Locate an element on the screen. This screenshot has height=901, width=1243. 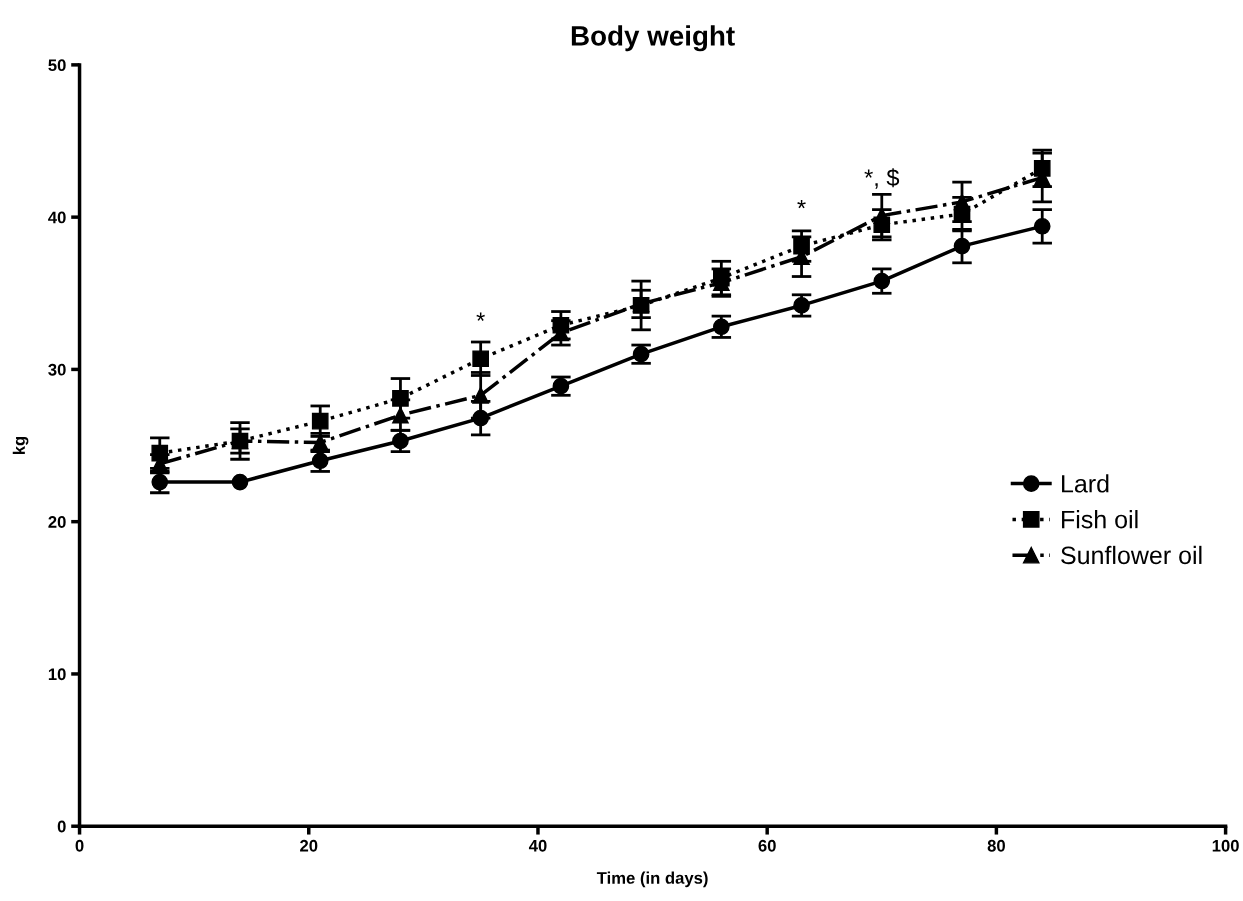
x-tick-label: 100 is located at coordinates (1225, 845).